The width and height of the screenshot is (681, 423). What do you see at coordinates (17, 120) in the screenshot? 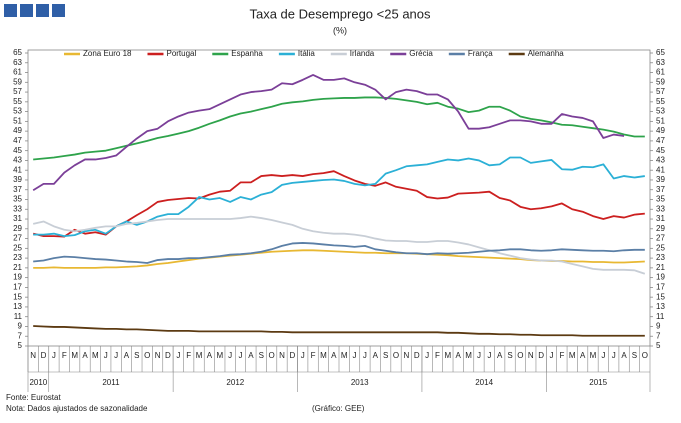
I see `y-tick-label: 51` at bounding box center [17, 120].